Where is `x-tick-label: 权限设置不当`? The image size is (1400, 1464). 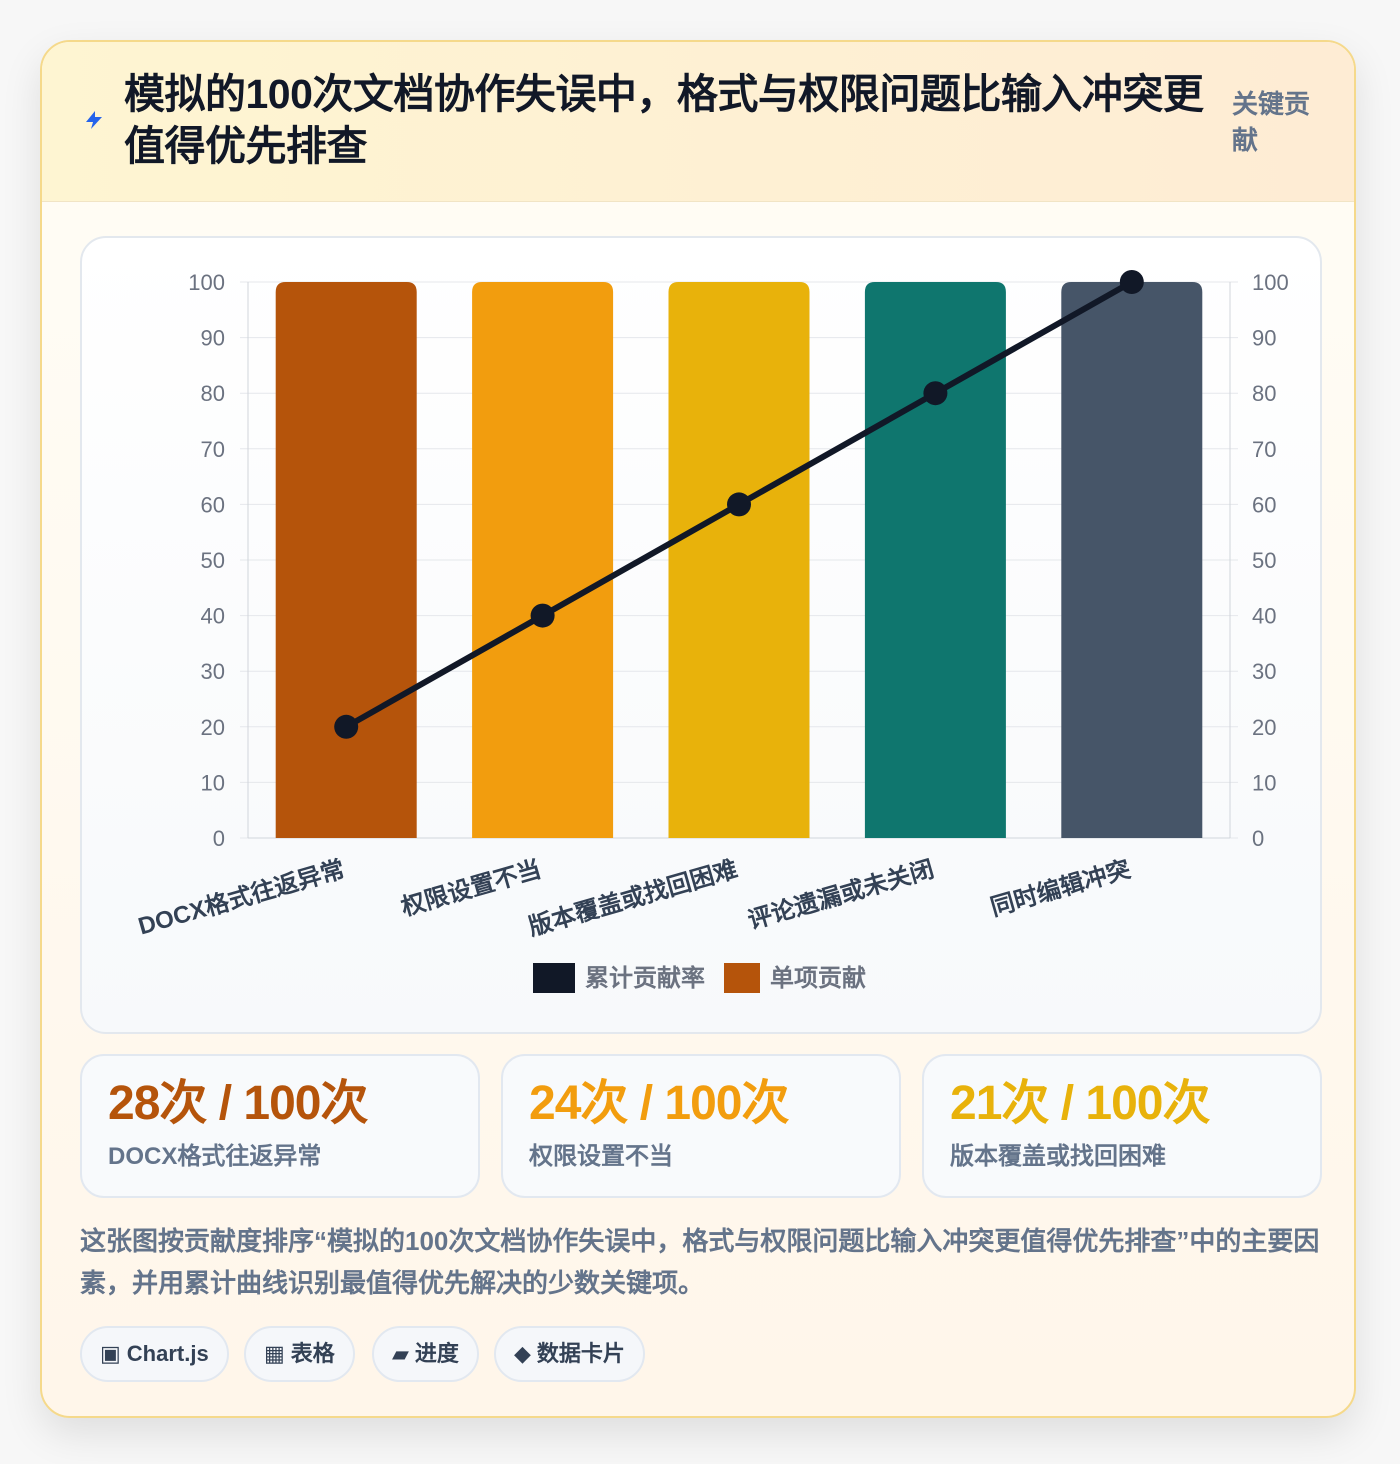
x-tick-label: 权限设置不当 is located at coordinates (470, 889).